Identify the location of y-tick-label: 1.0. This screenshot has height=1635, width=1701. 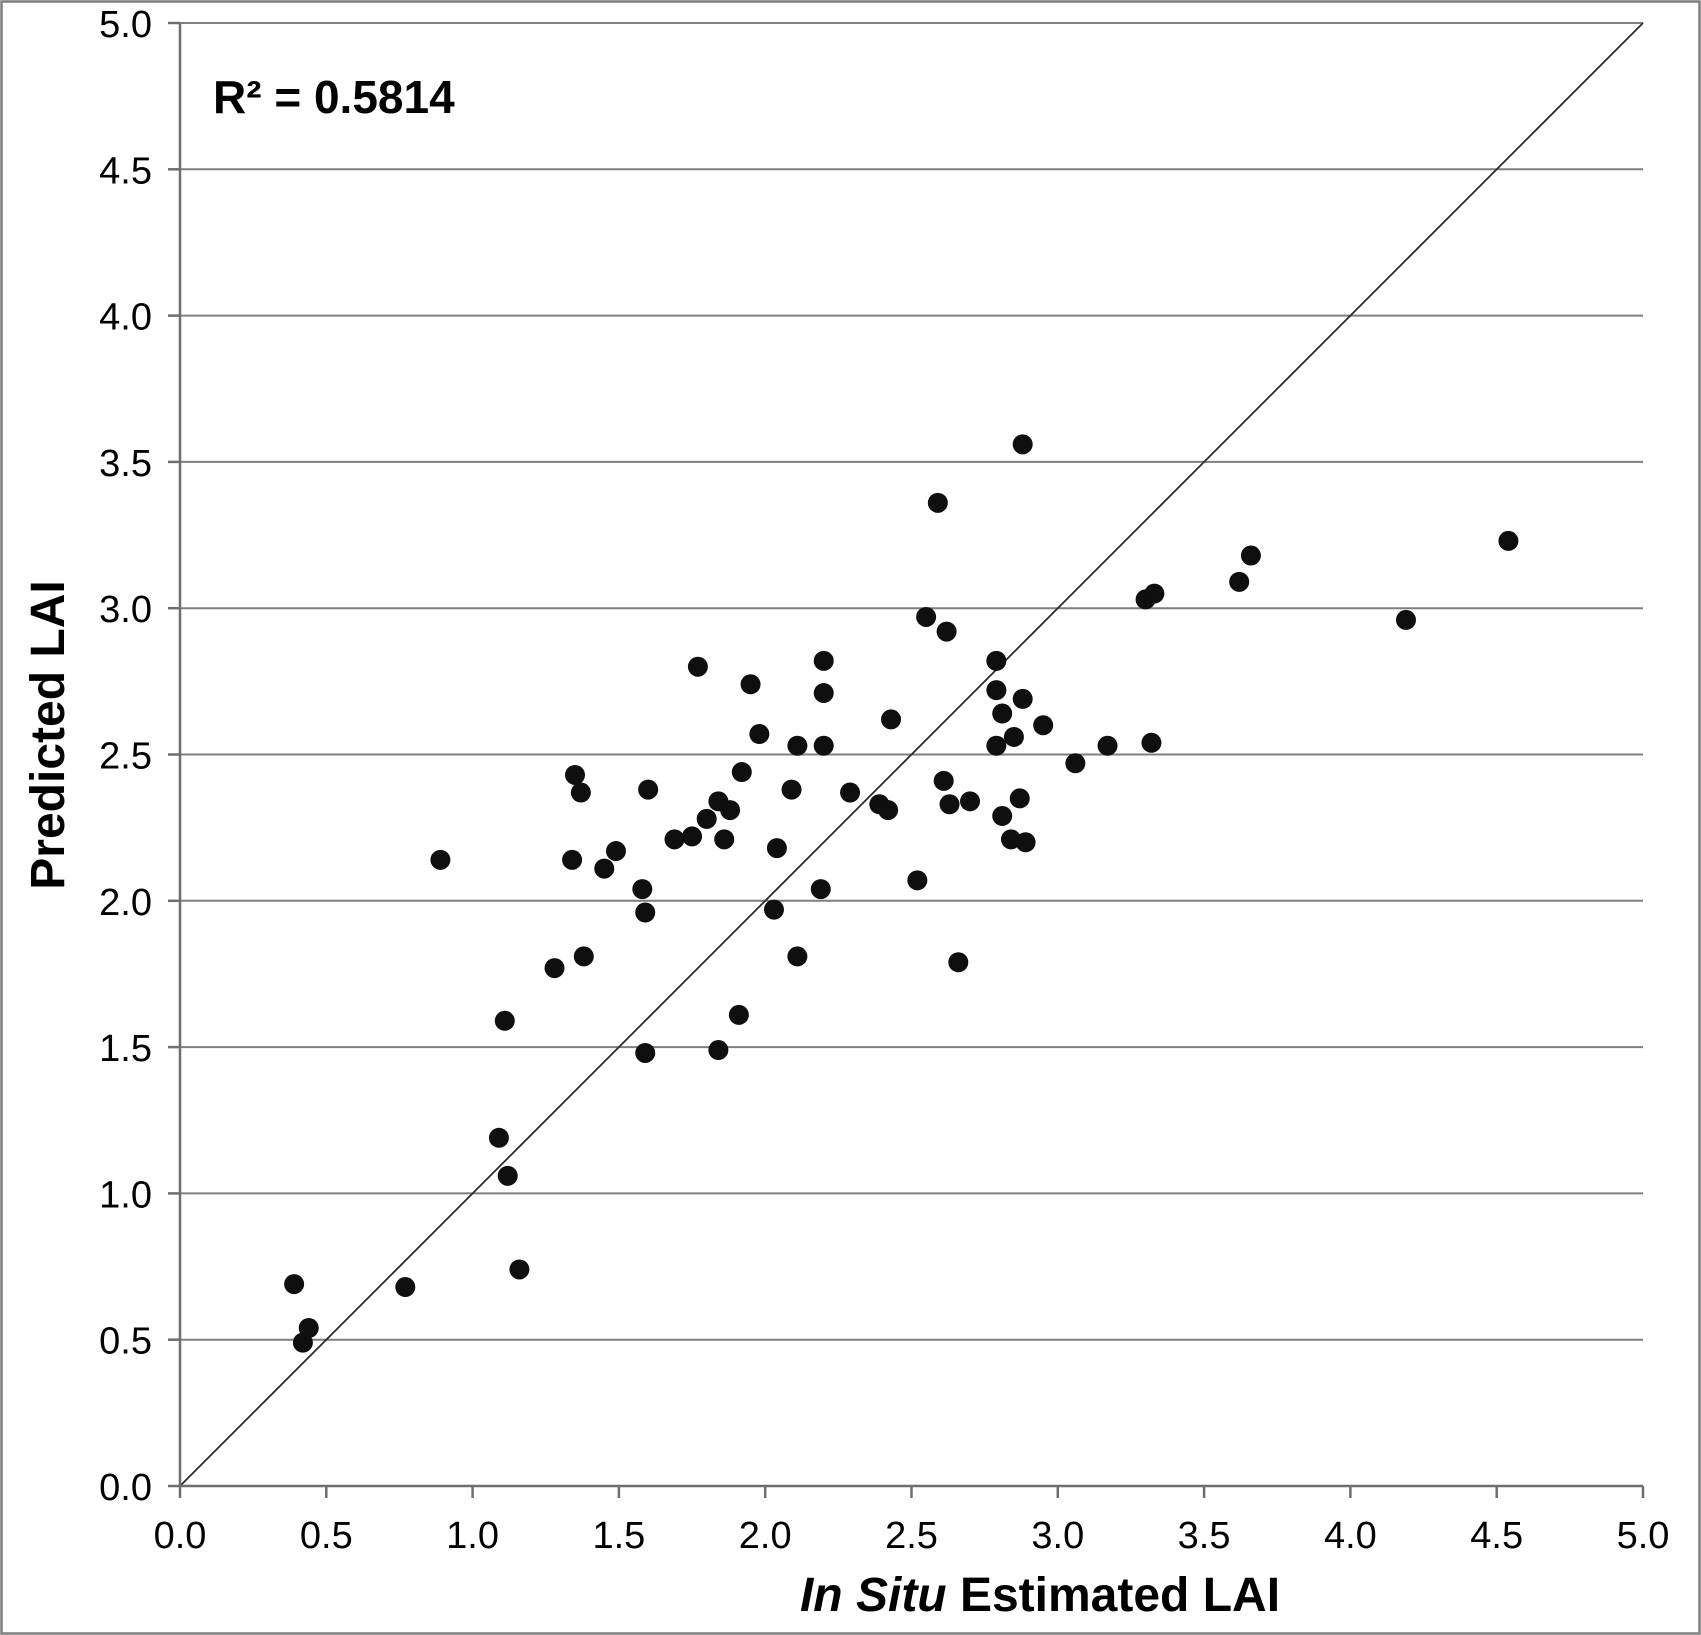
(125, 1195).